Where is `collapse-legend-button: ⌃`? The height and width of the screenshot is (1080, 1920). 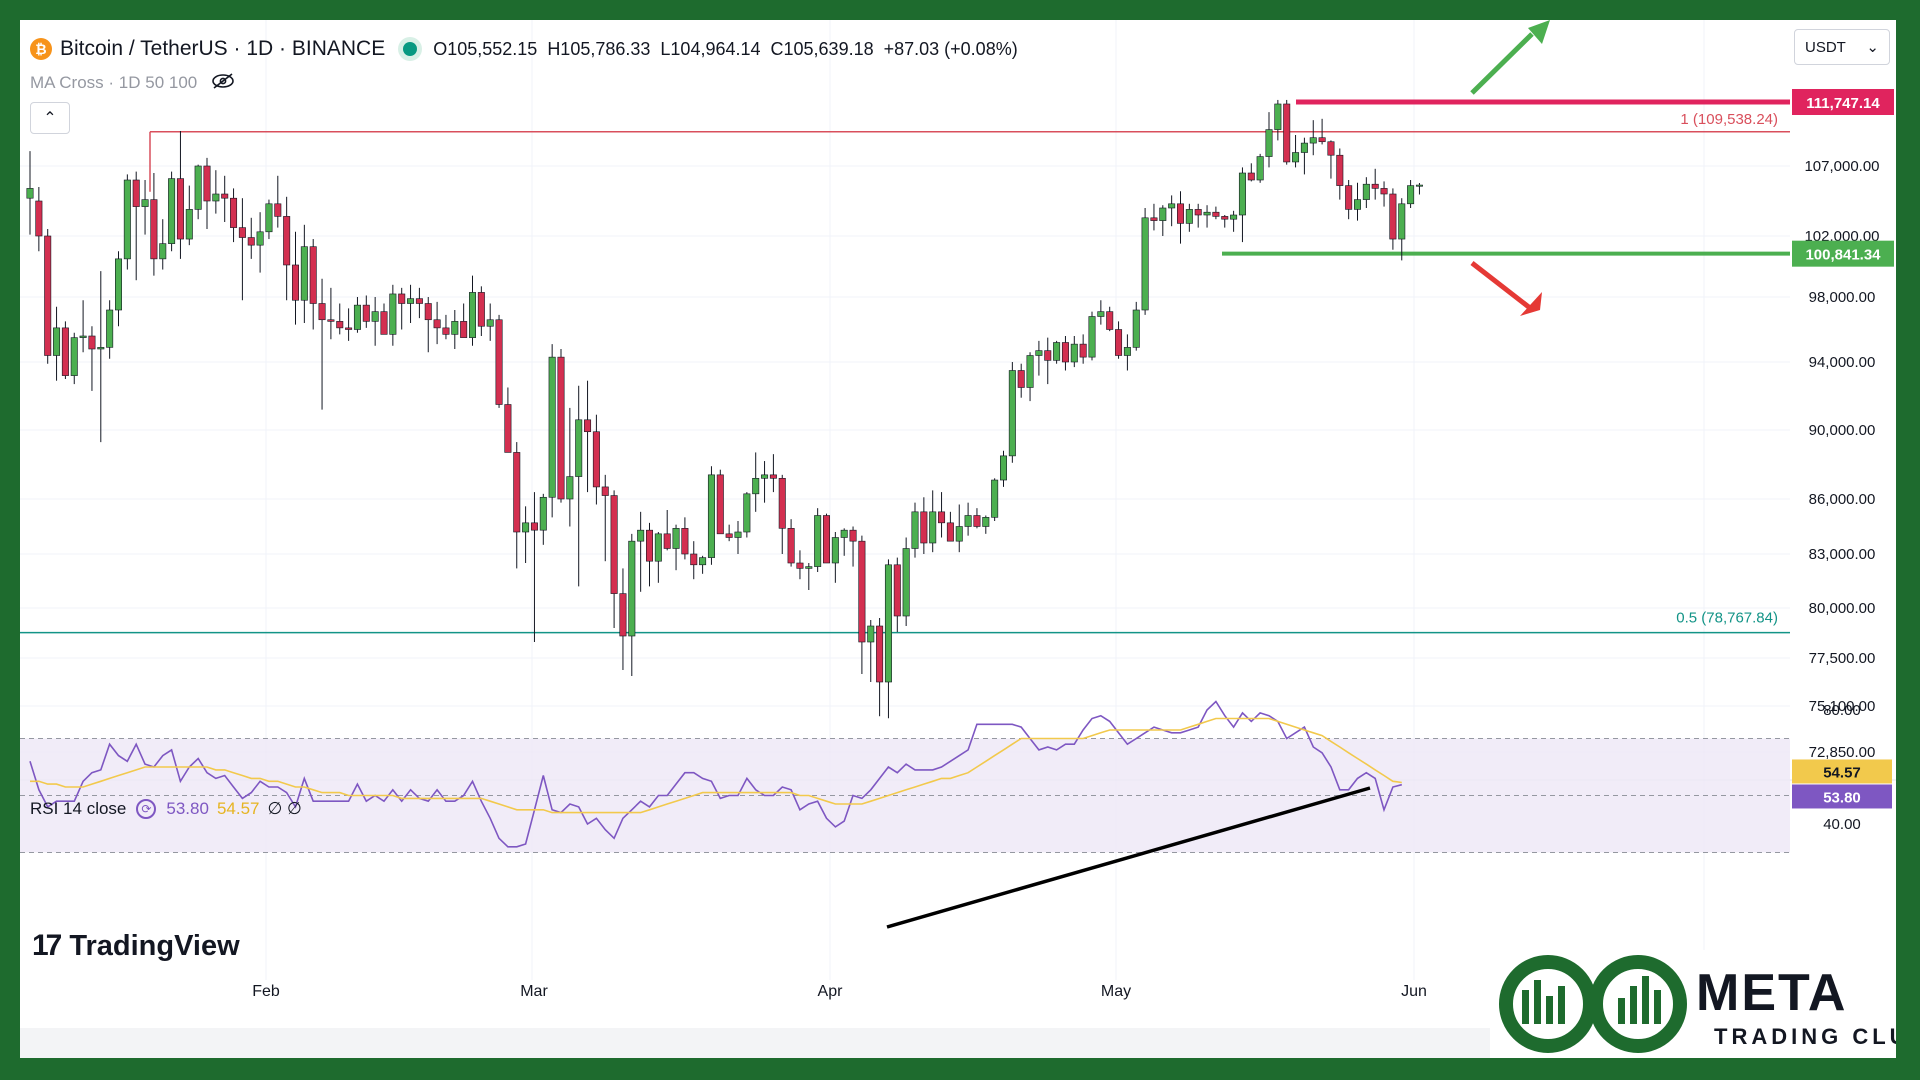 collapse-legend-button: ⌃ is located at coordinates (50, 118).